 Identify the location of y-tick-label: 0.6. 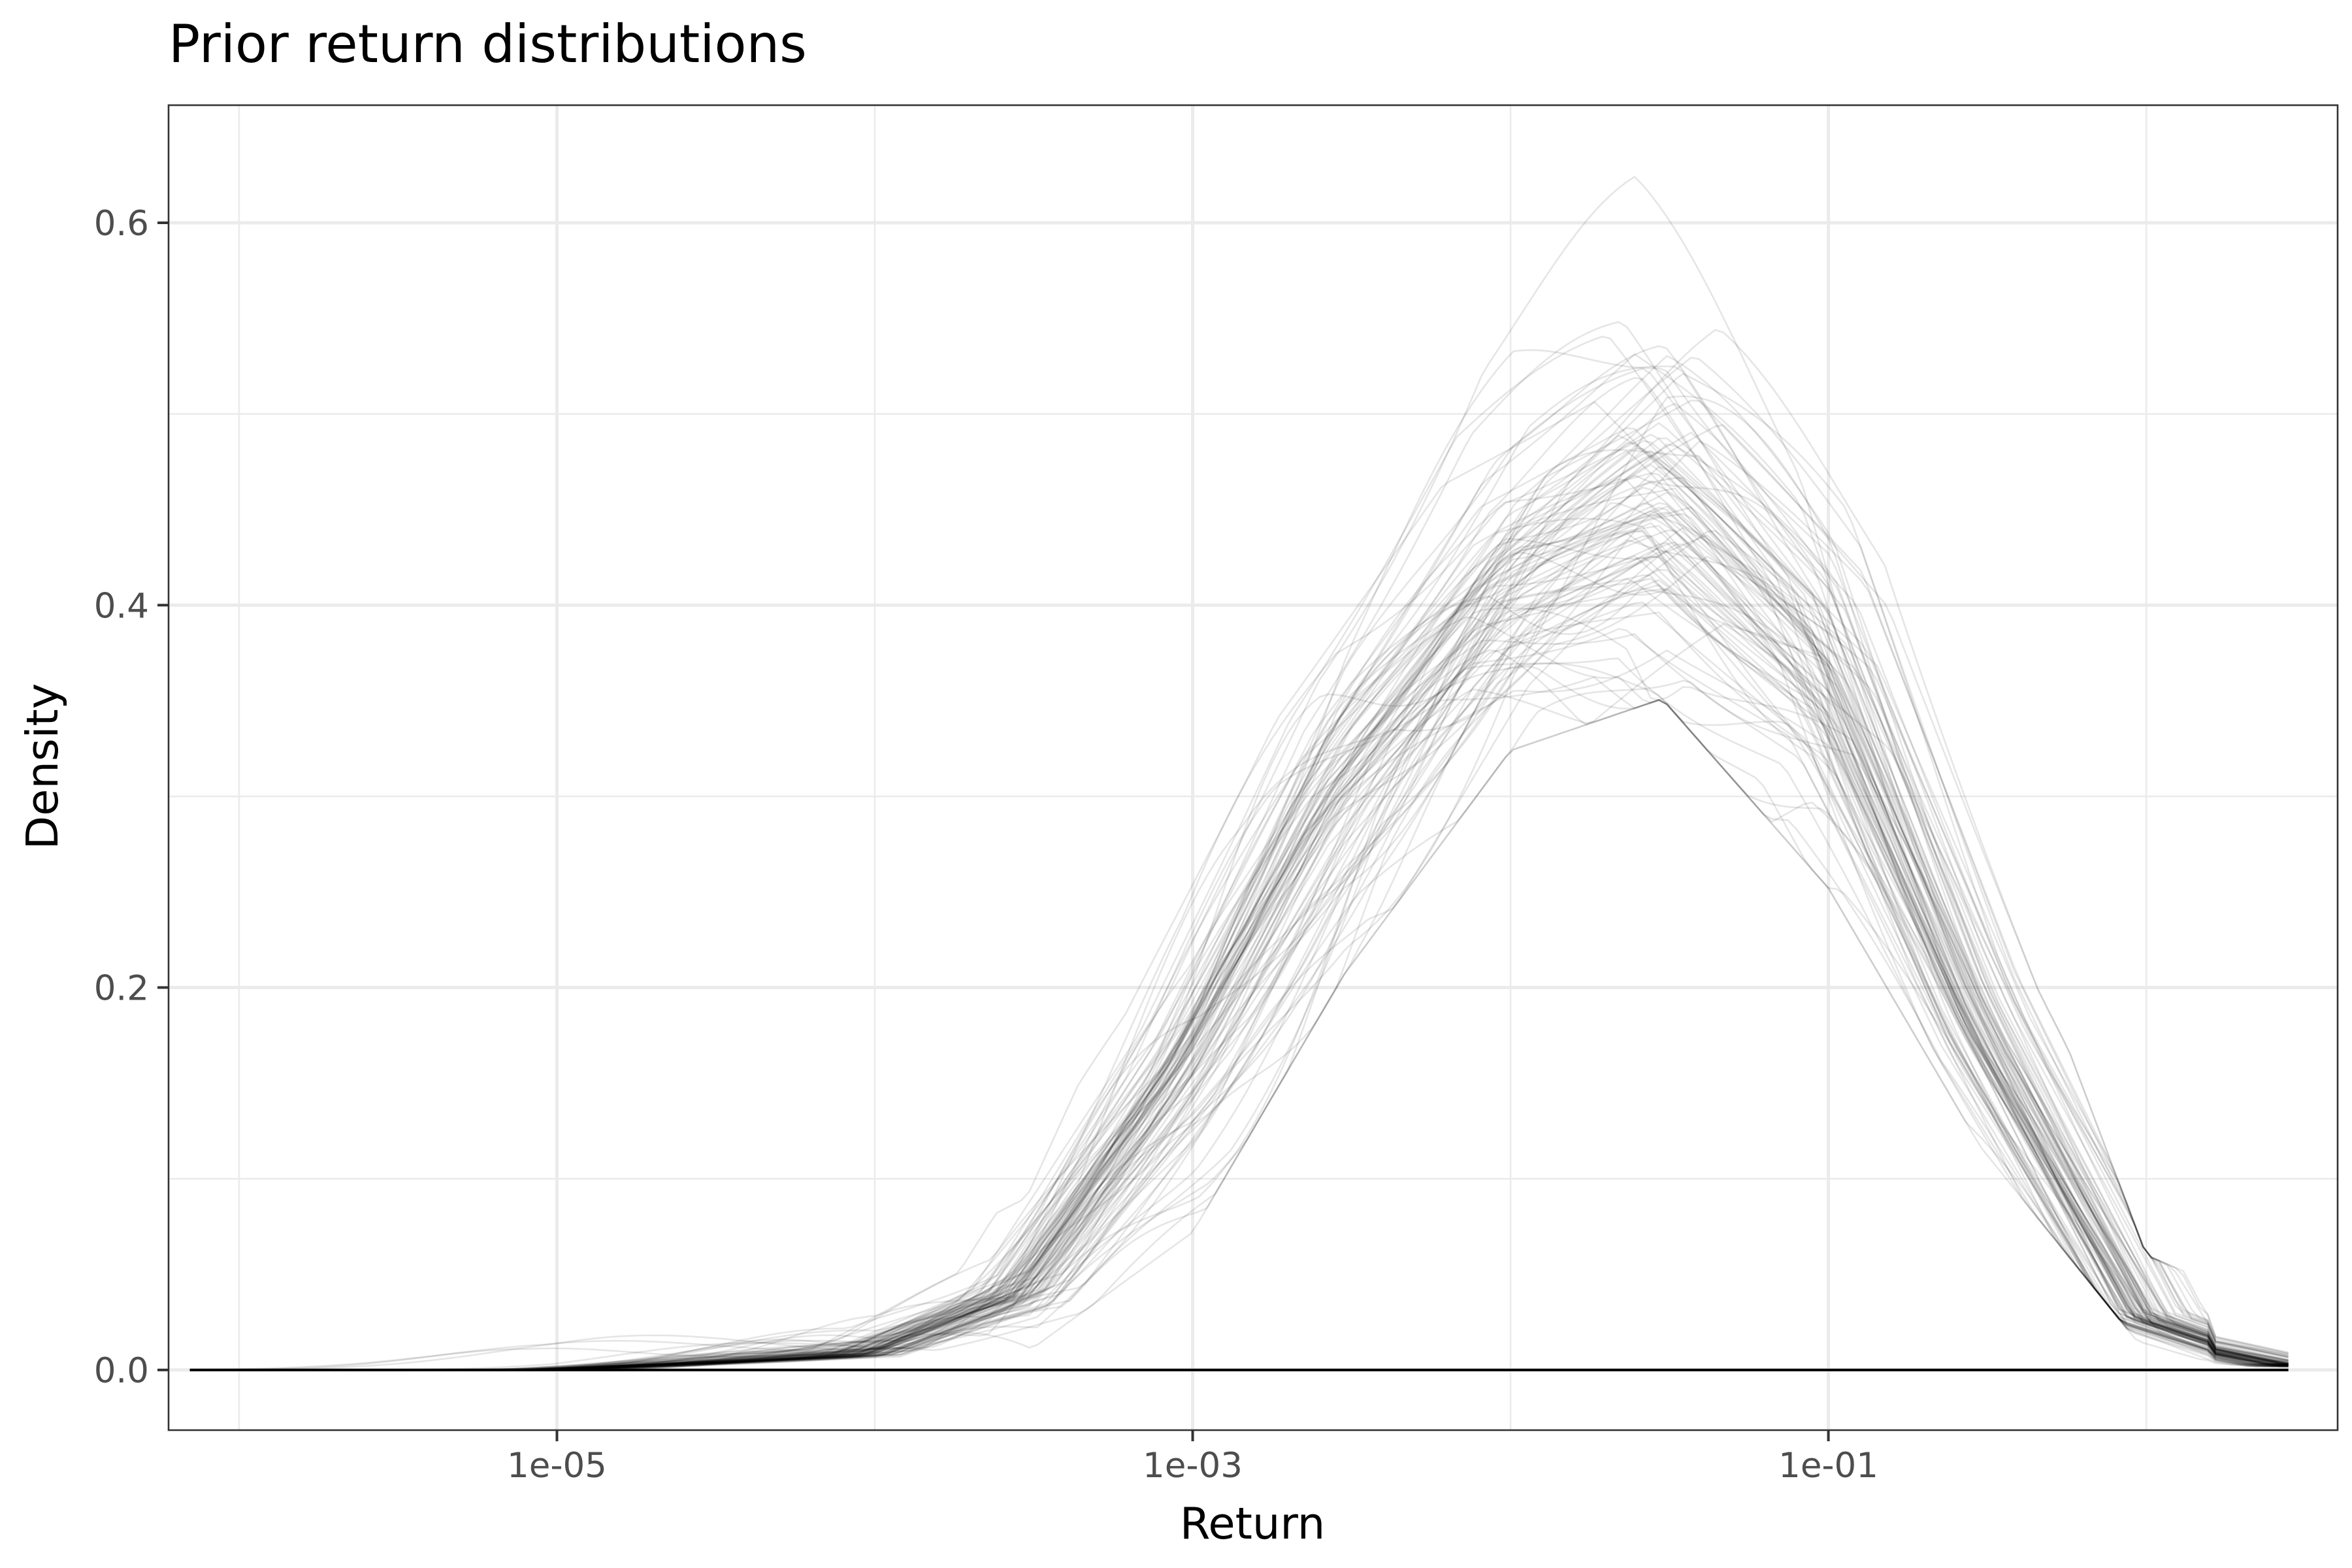
(121, 224).